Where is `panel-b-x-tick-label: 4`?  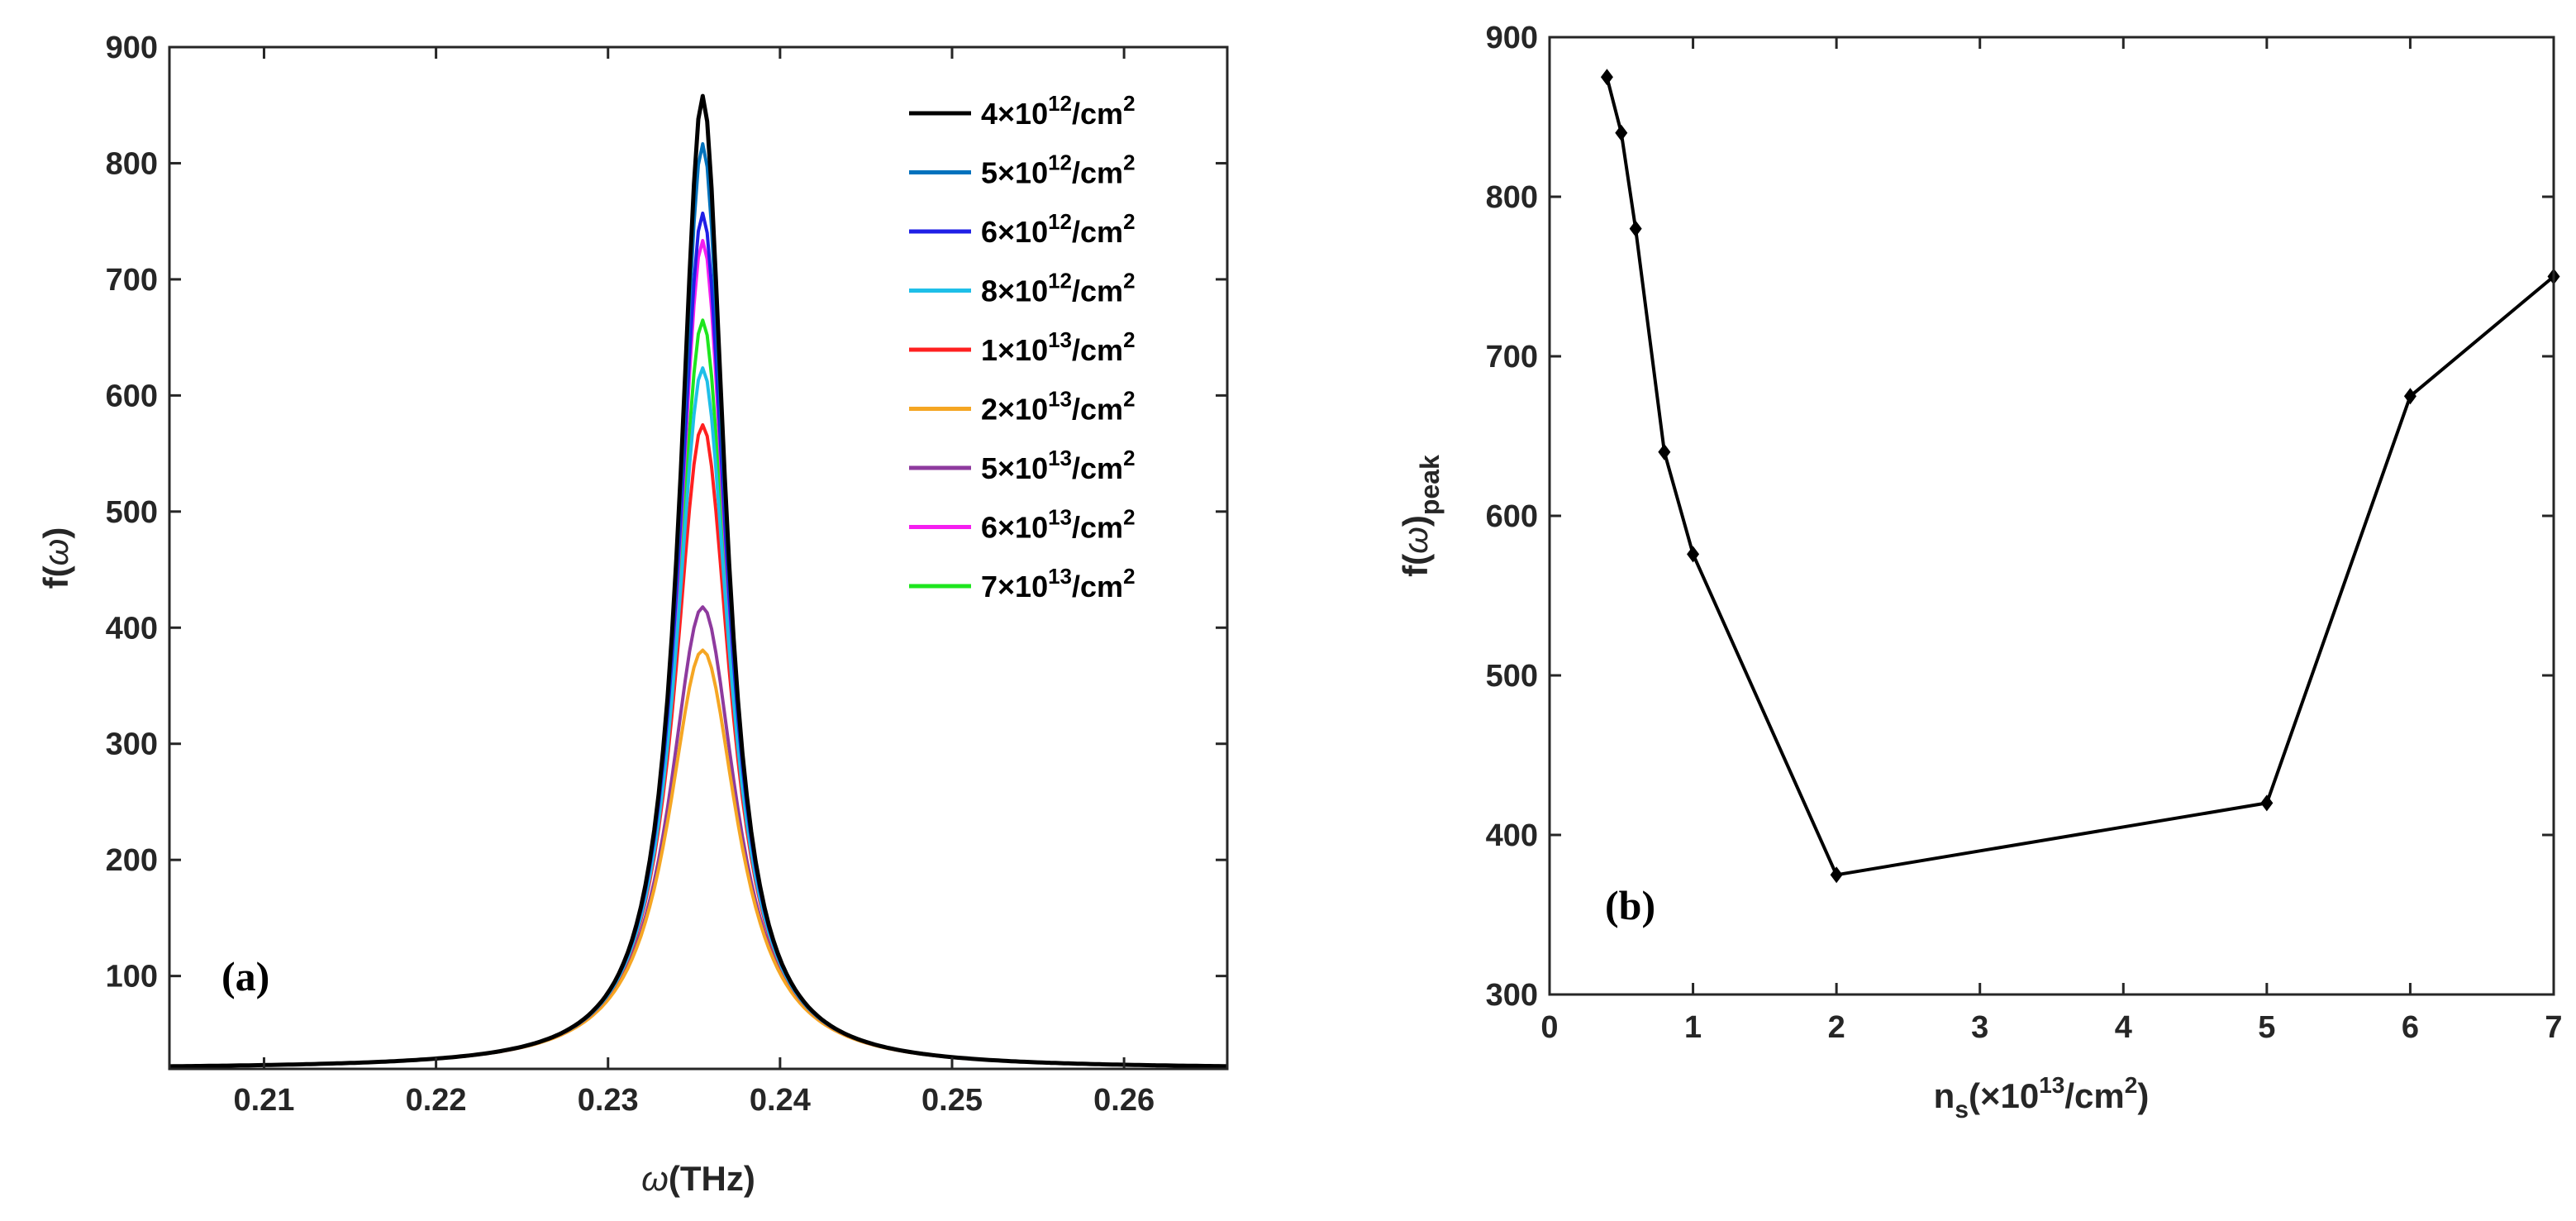 panel-b-x-tick-label: 4 is located at coordinates (2123, 1027).